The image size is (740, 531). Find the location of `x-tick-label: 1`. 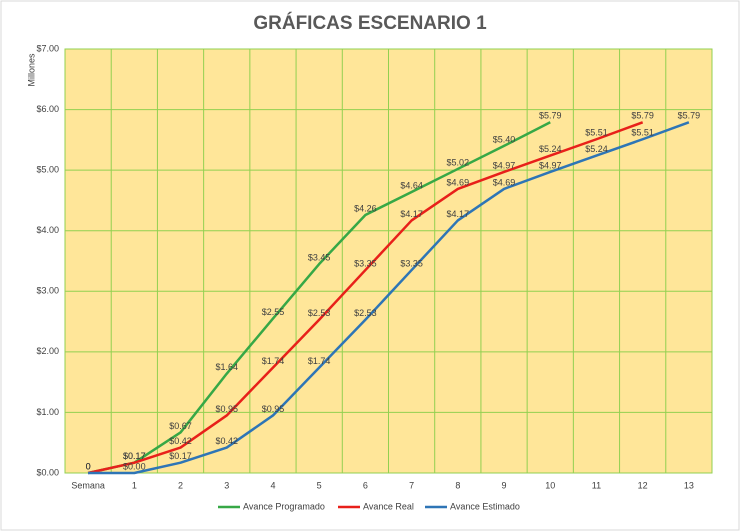

x-tick-label: 1 is located at coordinates (134, 485).